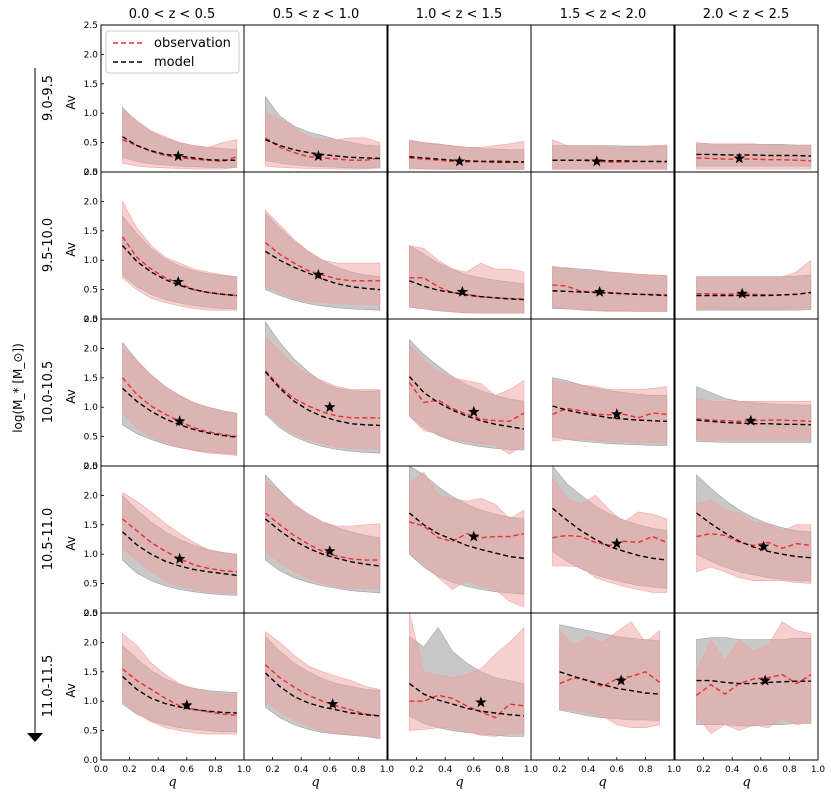 The width and height of the screenshot is (831, 795). Describe the element at coordinates (459, 245) in the screenshot. I see `panel-r1-c2` at that location.